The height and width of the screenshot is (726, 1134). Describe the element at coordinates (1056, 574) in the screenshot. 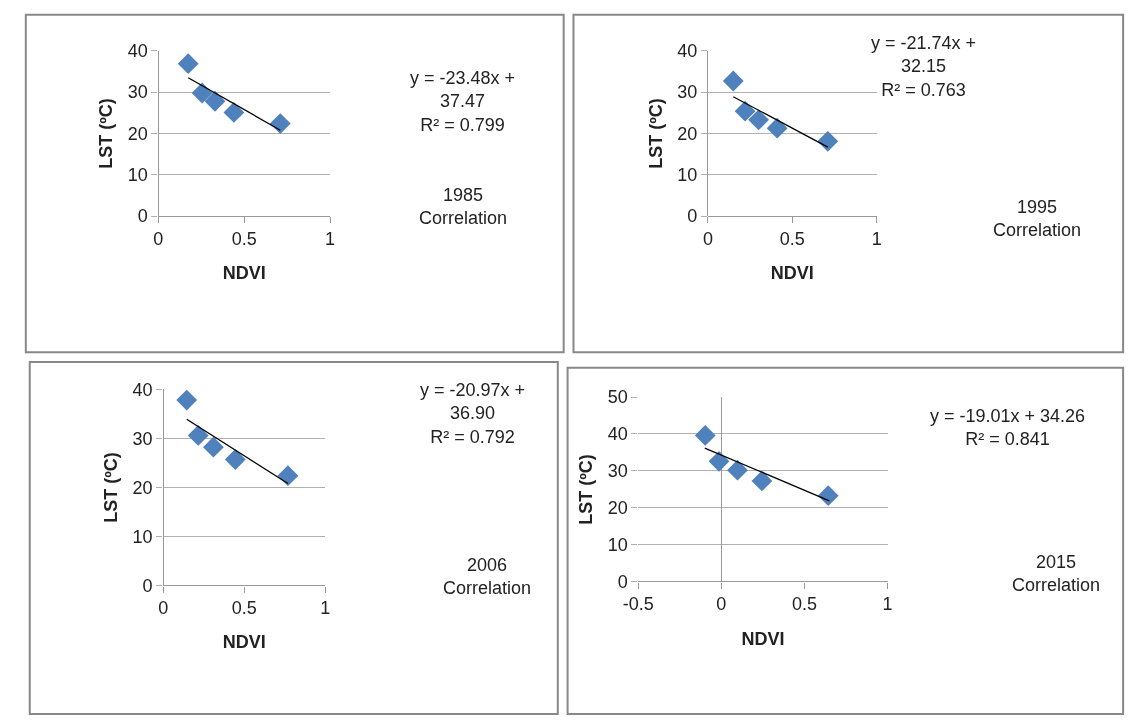

I see `text: 2015 Correlation` at that location.